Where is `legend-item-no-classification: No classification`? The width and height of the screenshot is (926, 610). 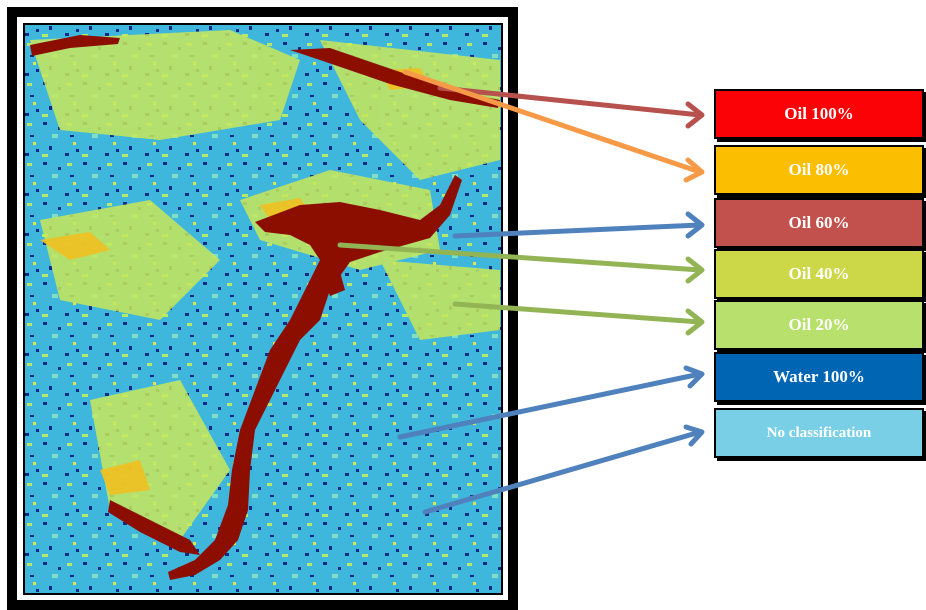 legend-item-no-classification: No classification is located at coordinates (819, 433).